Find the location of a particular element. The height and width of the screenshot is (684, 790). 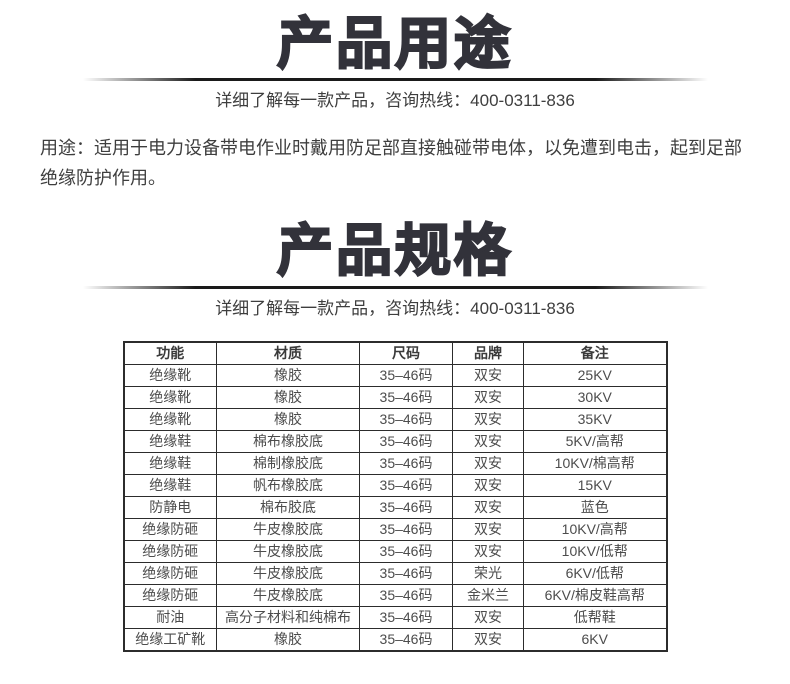

table-row: 绝缘工矿靴 橡胶 35–46码 双安 6KV is located at coordinates (395, 639).